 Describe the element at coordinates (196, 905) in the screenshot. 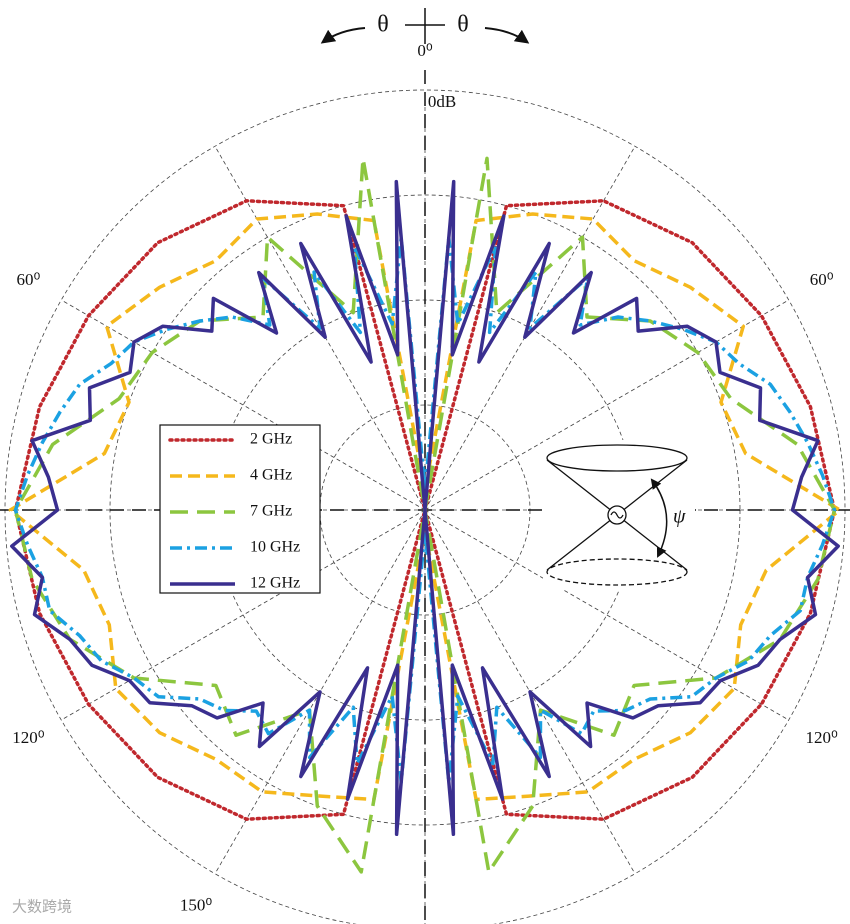

I see `theta-tick-label: 150⁰` at that location.